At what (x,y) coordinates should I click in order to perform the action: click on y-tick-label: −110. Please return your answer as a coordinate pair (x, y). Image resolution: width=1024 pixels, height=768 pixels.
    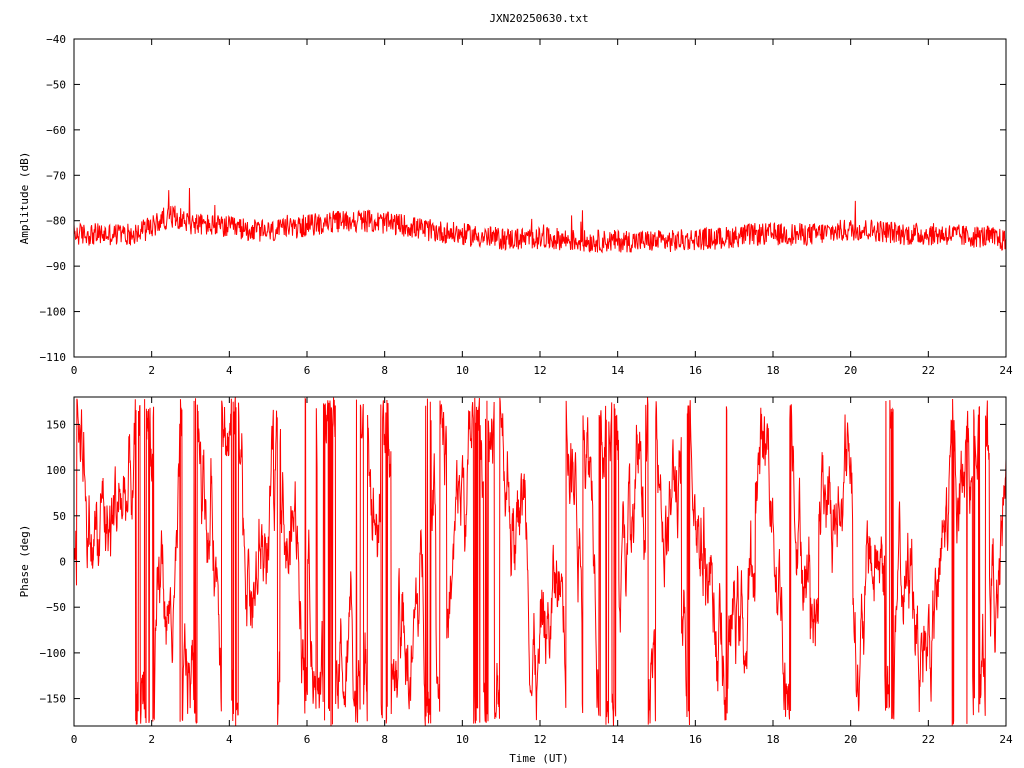
    Looking at the image, I should click on (53, 357).